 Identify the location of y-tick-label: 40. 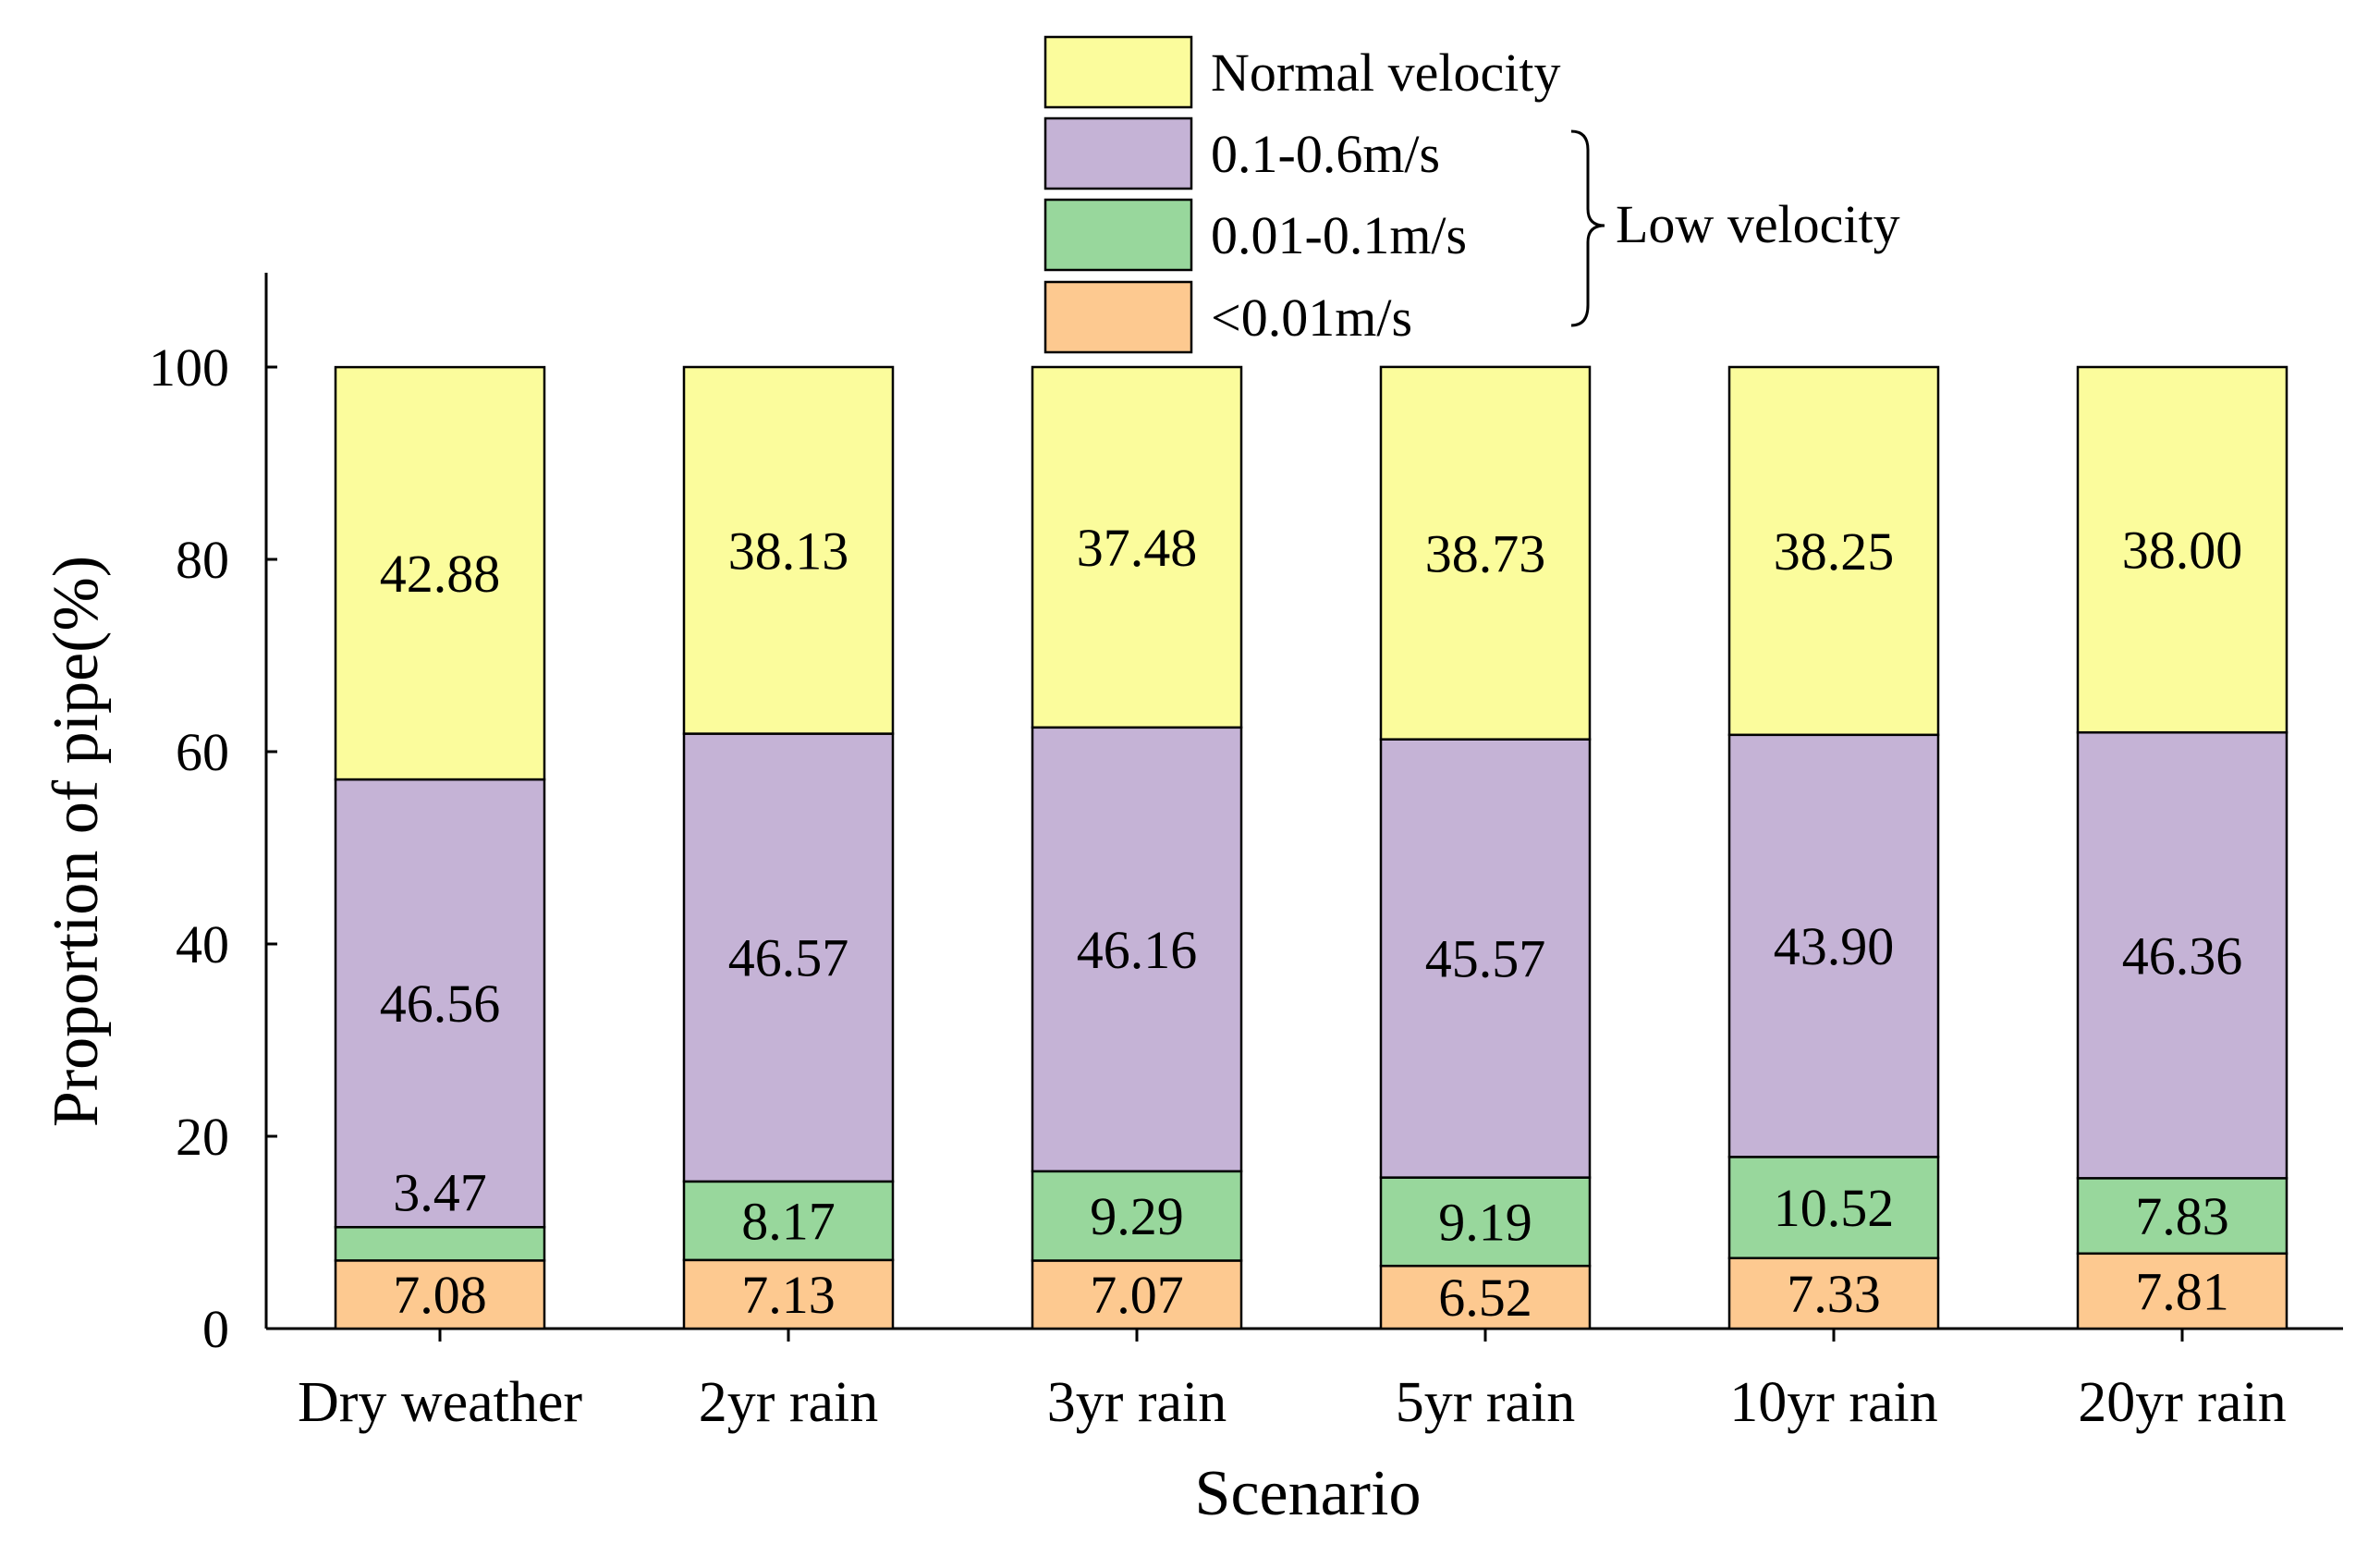
(202, 944).